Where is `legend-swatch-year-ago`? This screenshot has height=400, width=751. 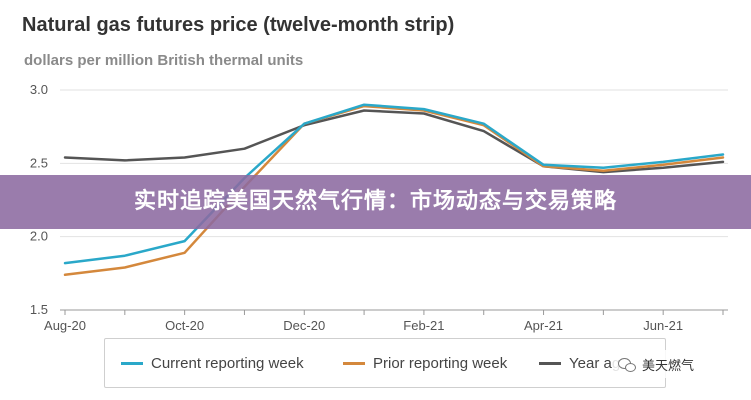
legend-swatch-year-ago is located at coordinates (550, 363).